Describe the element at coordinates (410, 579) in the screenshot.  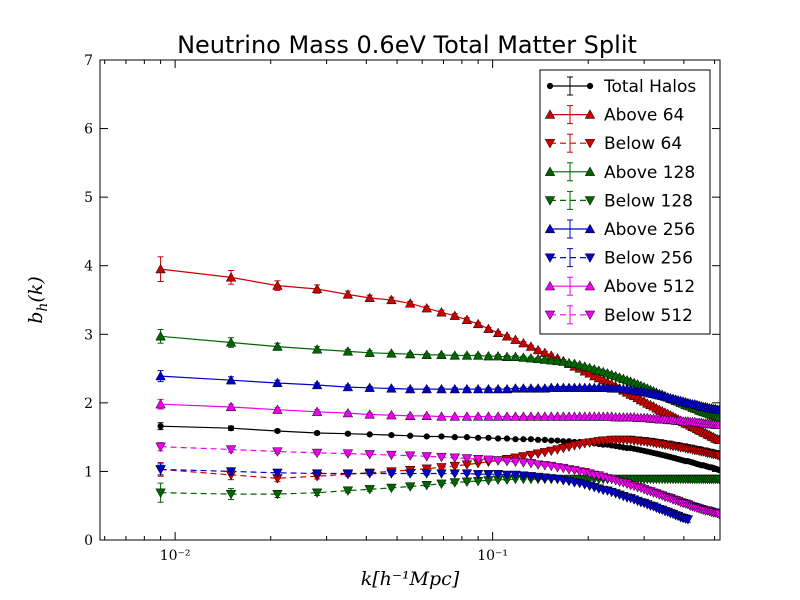
I see `x-axis-label: k[h⁻¹Mpc]` at that location.